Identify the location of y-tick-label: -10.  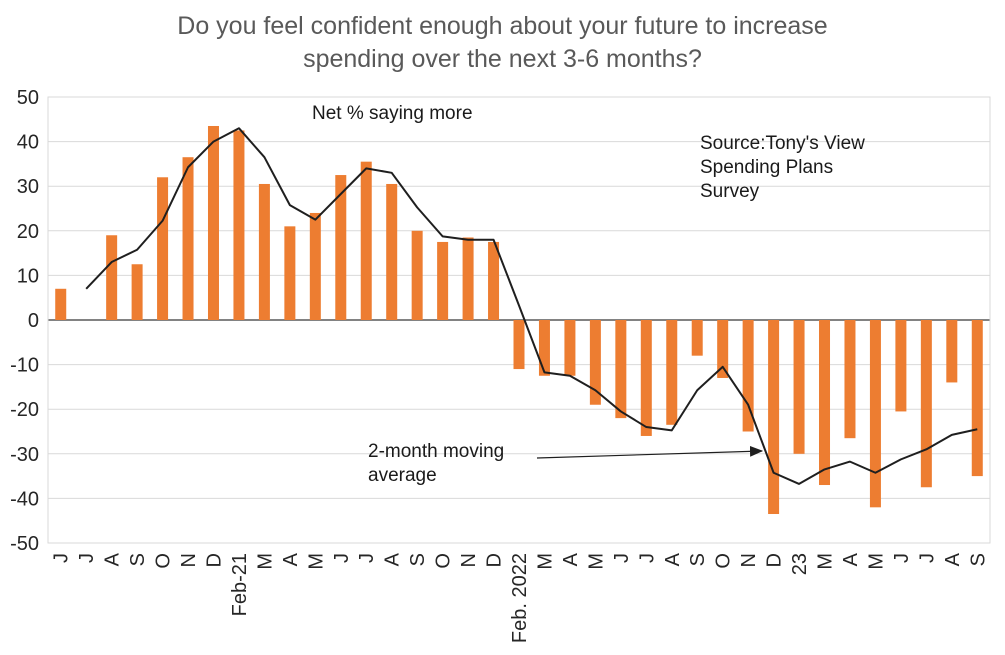
(24, 366).